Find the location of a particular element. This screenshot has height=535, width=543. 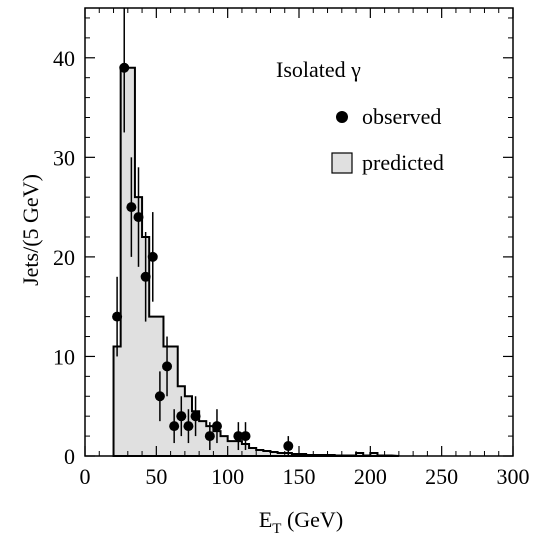

legend-observed-label: observed is located at coordinates (401, 116).